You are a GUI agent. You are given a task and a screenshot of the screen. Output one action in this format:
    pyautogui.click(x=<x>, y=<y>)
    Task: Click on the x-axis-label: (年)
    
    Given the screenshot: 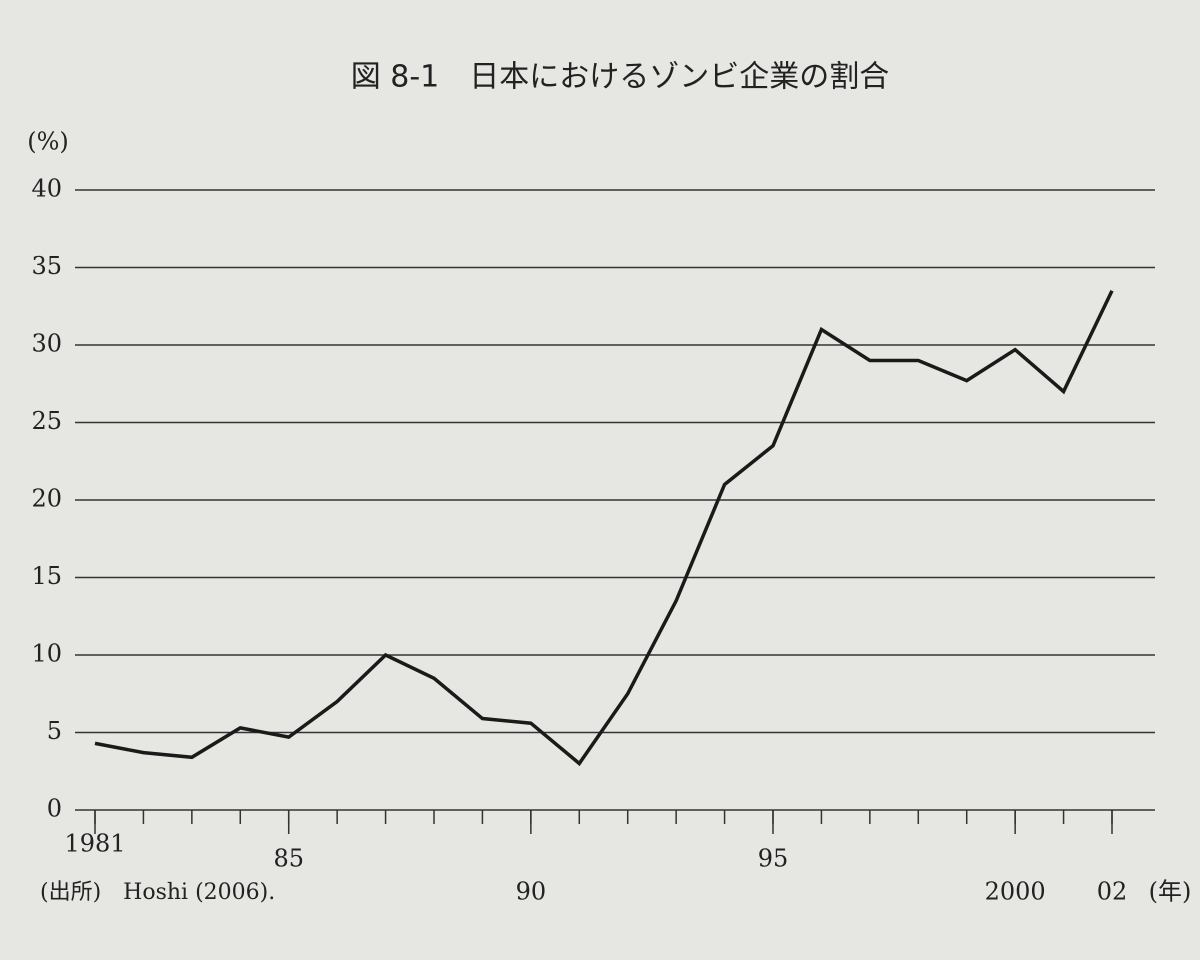 What is the action you would take?
    pyautogui.click(x=1170, y=892)
    